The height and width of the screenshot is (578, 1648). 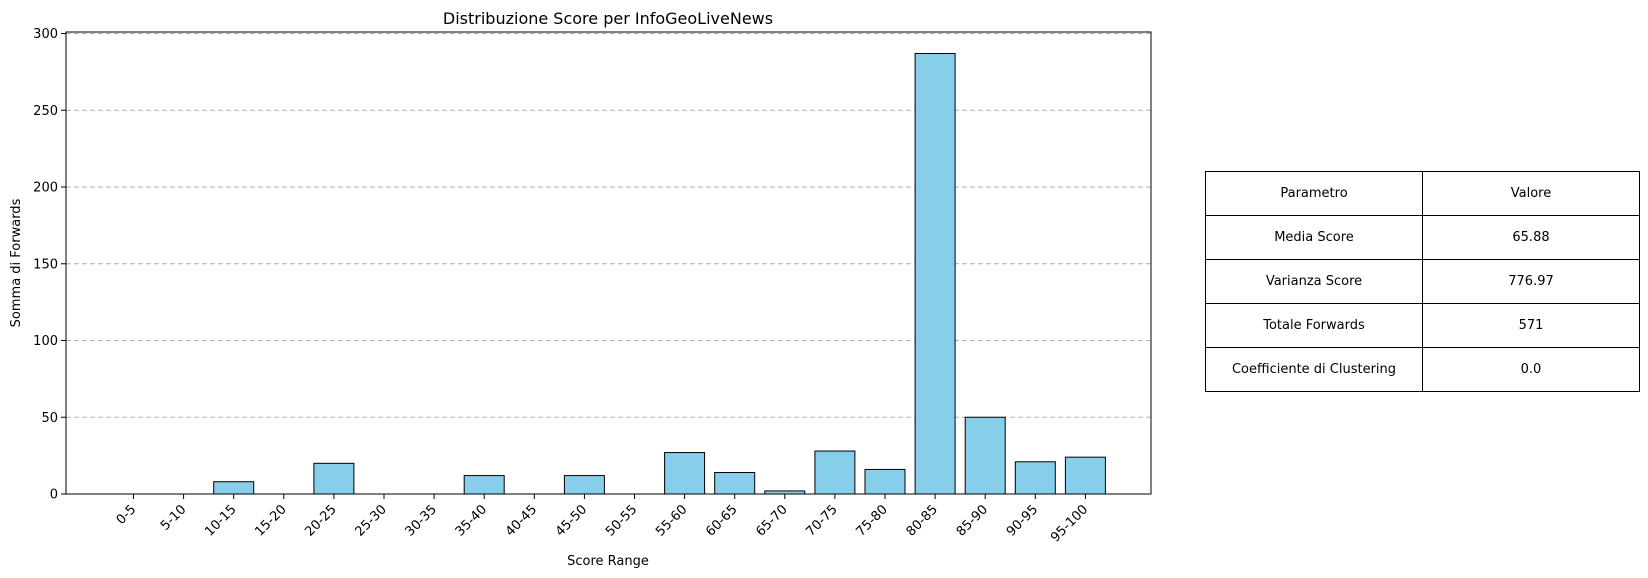 I want to click on x-tick-label: 35-40, so click(x=471, y=520).